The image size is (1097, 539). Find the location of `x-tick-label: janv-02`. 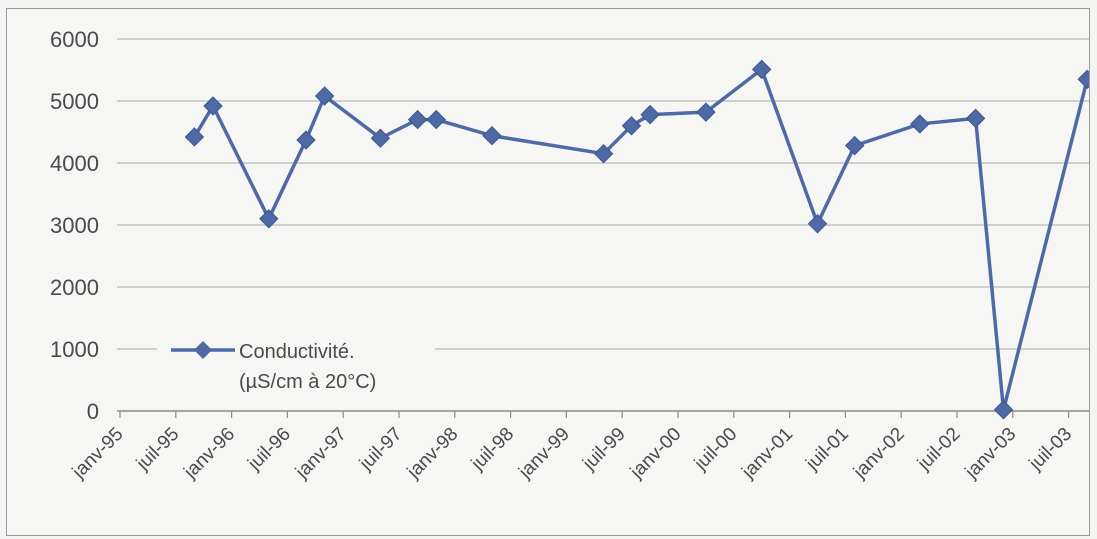

x-tick-label: janv-02 is located at coordinates (879, 454).